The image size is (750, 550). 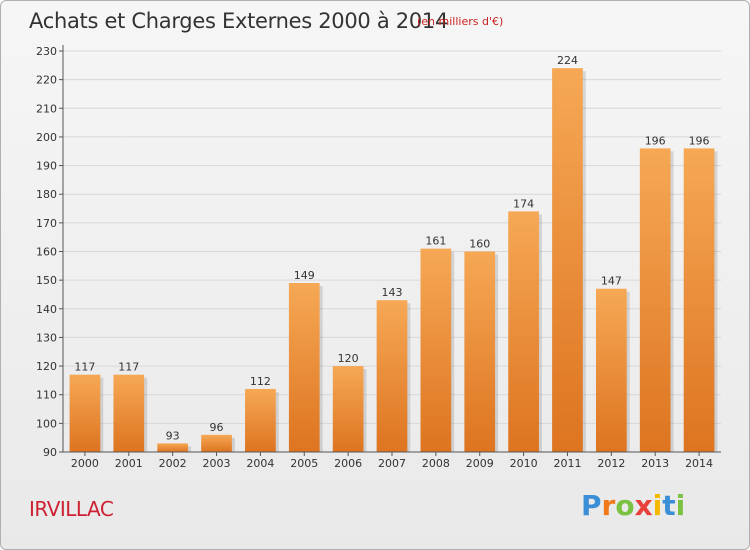 I want to click on x-tick-label: 2005, so click(x=304, y=463).